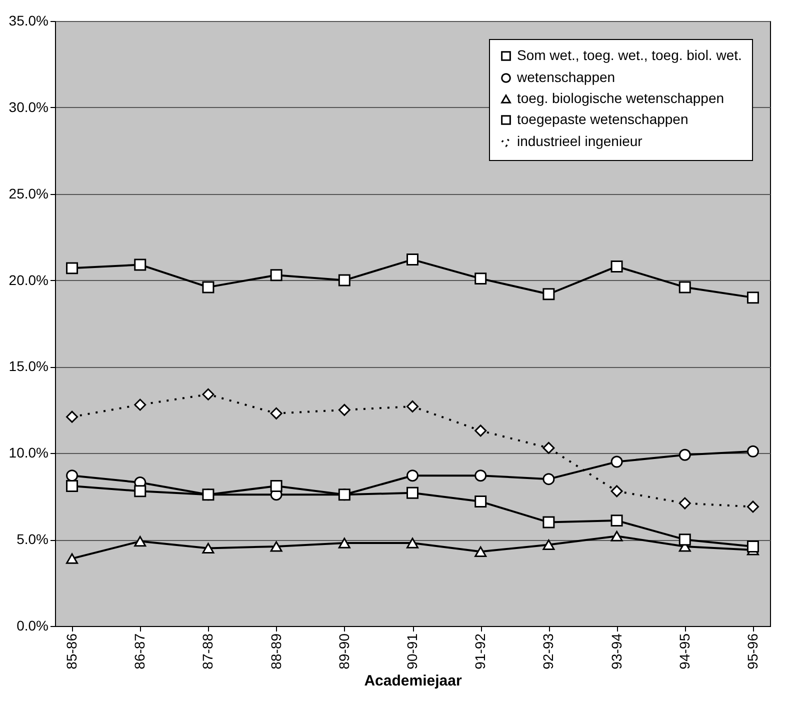 The image size is (809, 721). What do you see at coordinates (28, 106) in the screenshot?
I see `y-tick-label: 30.0%` at bounding box center [28, 106].